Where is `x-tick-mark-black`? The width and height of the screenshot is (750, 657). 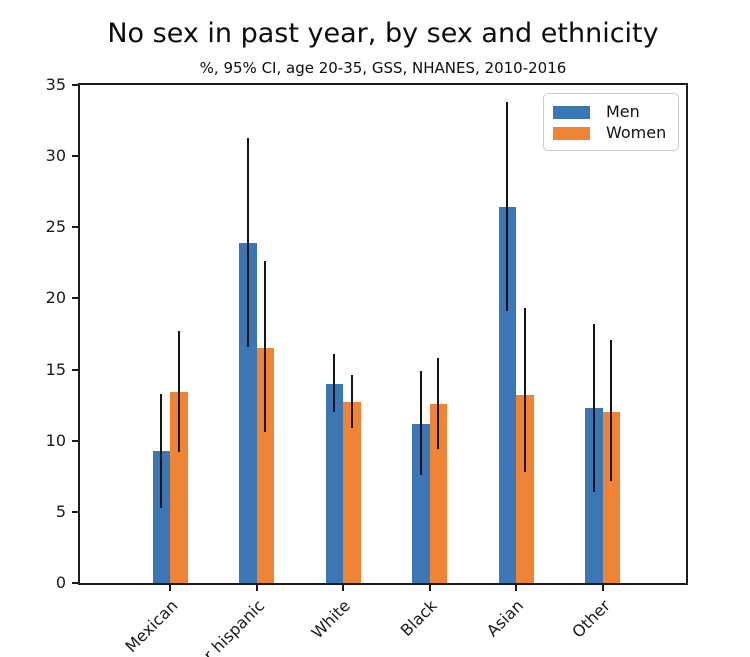 x-tick-mark-black is located at coordinates (429, 587).